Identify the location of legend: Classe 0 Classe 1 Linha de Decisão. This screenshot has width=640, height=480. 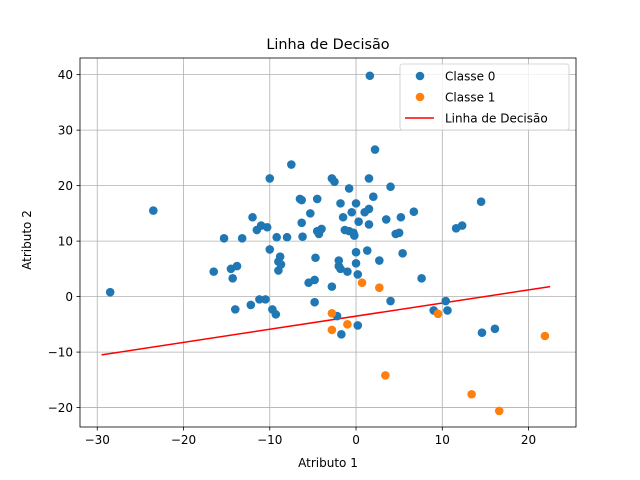
(484, 97).